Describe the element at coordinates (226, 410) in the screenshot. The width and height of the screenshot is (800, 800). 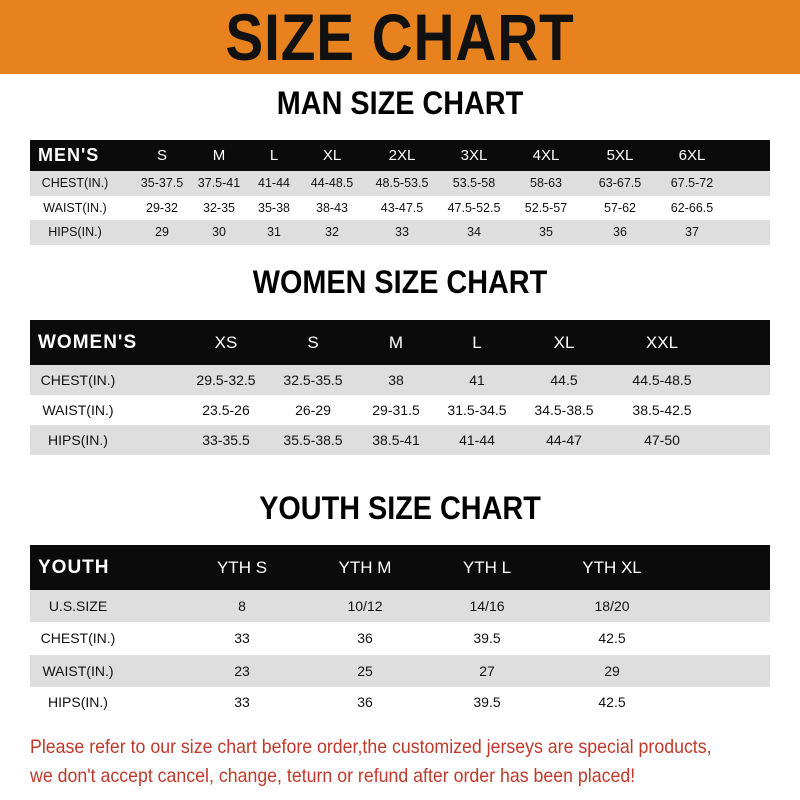
I see `measurement-value: 23.5-26` at that location.